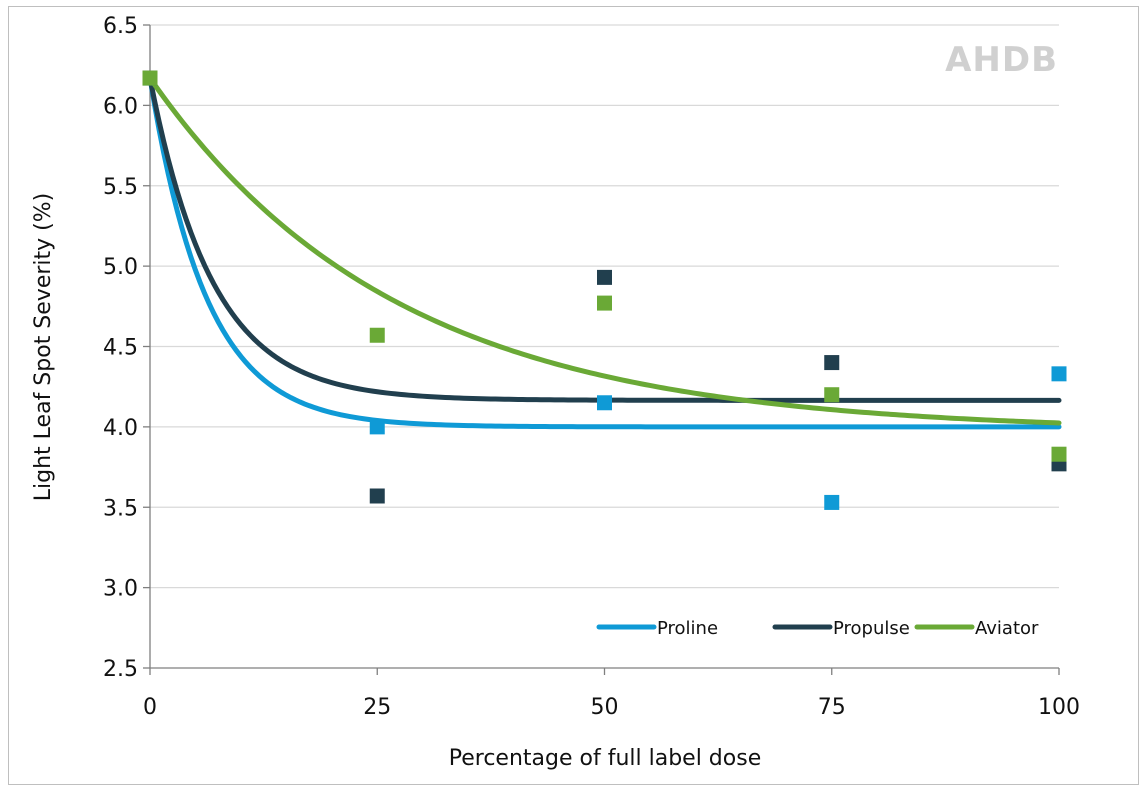 The image size is (1141, 787). What do you see at coordinates (120, 669) in the screenshot?
I see `y-tick-label: 2.5` at bounding box center [120, 669].